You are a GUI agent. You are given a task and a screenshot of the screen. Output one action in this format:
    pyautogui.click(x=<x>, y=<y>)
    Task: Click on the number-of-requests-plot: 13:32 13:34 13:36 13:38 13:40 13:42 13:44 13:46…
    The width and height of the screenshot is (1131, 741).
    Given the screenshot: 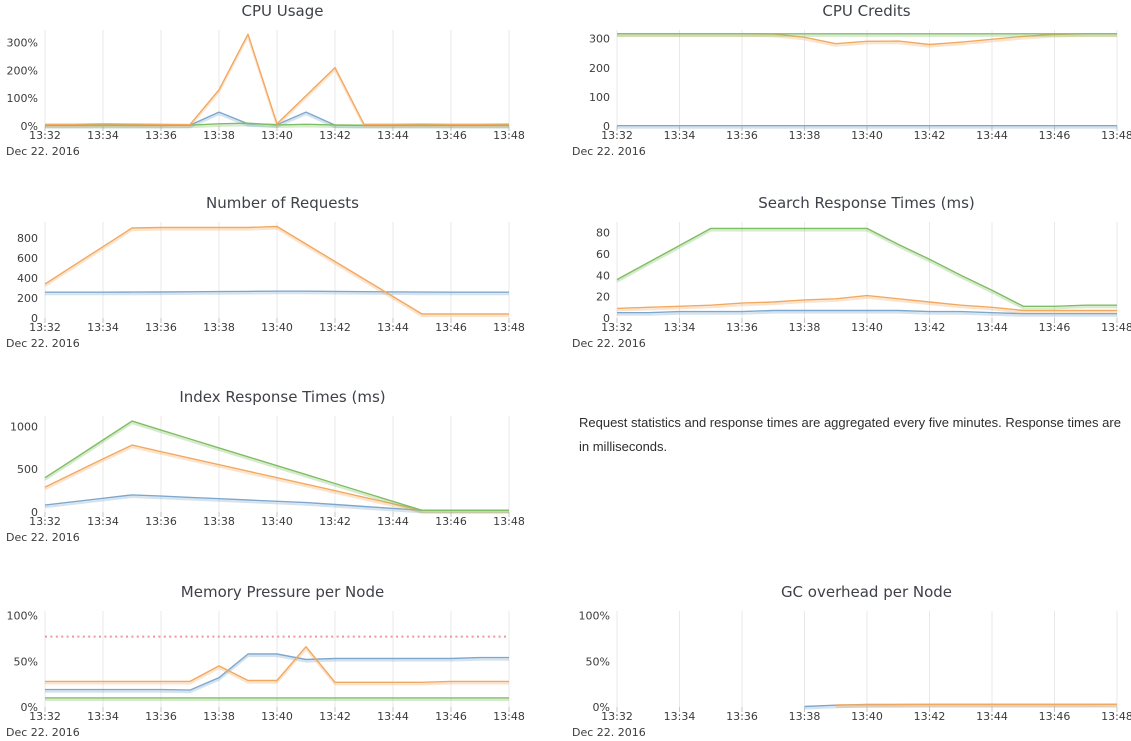 What is the action you would take?
    pyautogui.click(x=265, y=286)
    